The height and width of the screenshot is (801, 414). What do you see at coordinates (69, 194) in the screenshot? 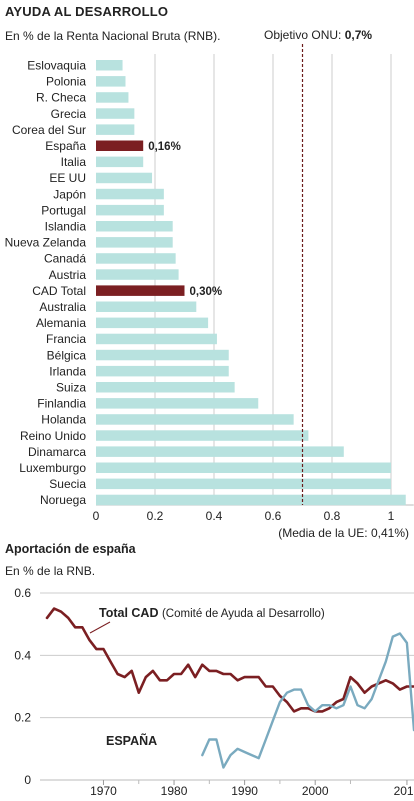
I see `bar-category-label: Japón` at bounding box center [69, 194].